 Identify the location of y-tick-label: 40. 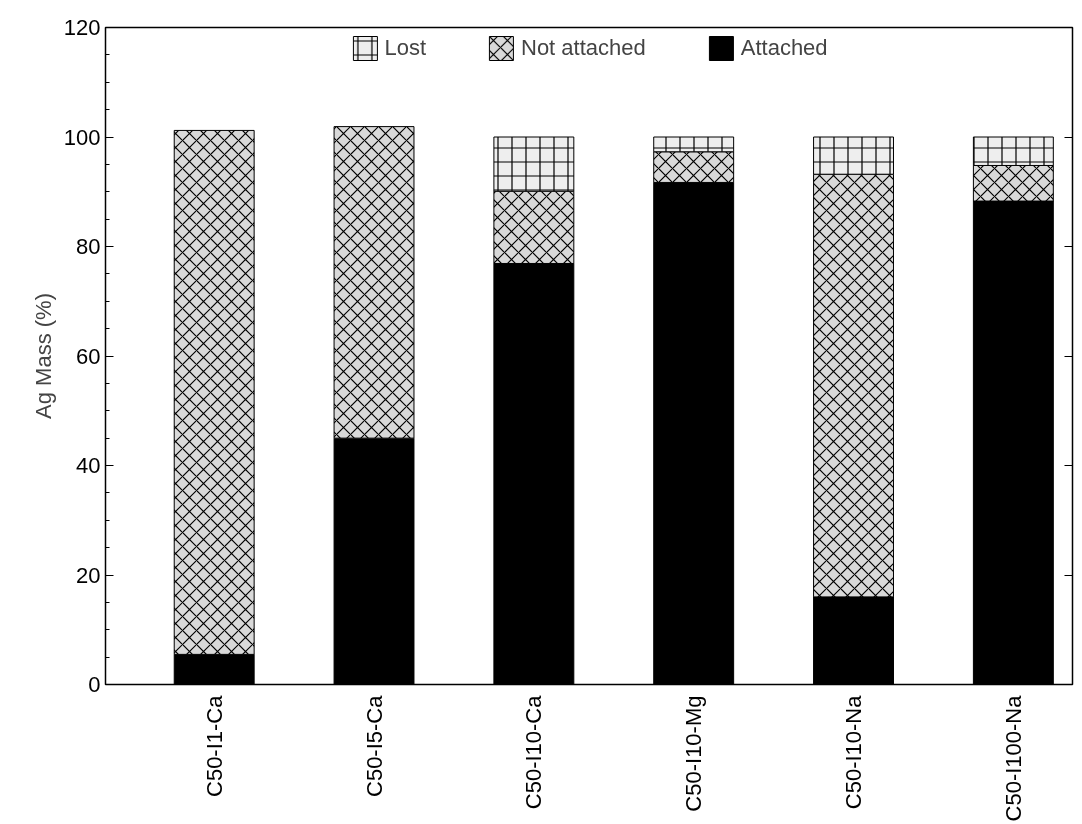
(88, 465).